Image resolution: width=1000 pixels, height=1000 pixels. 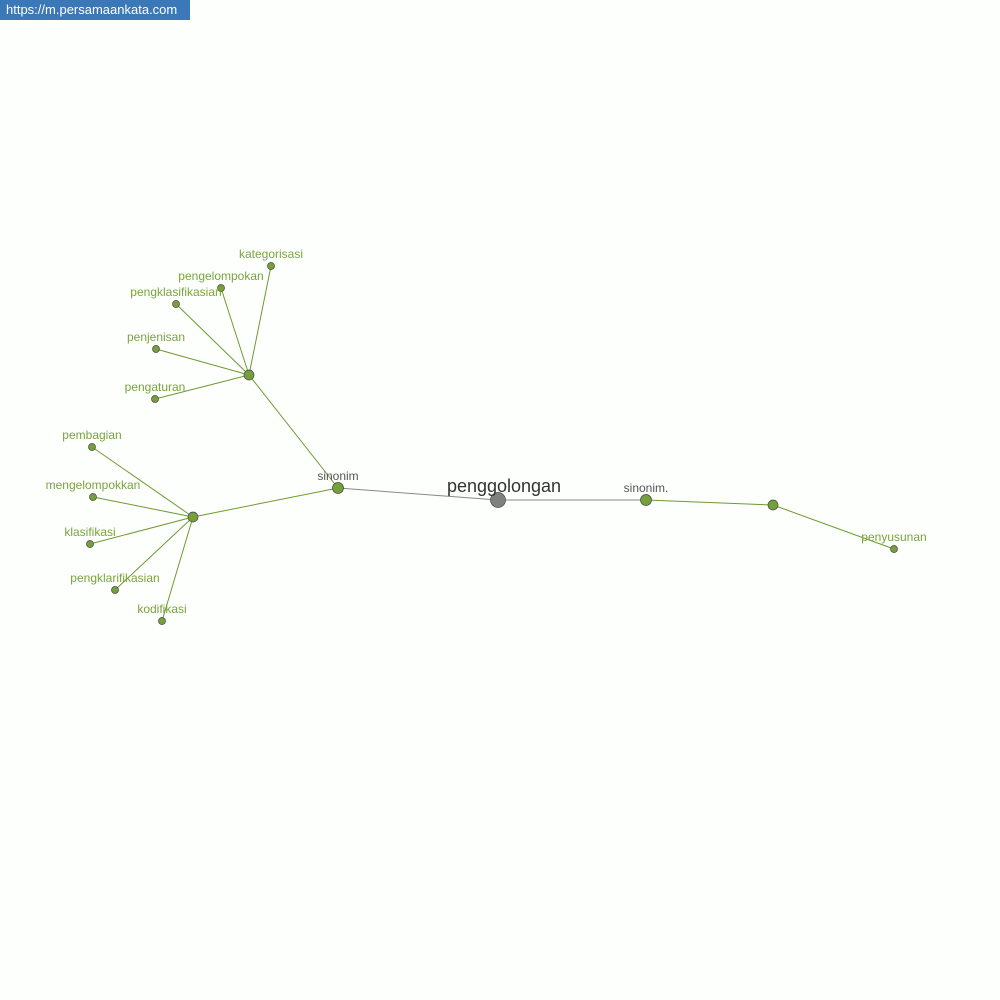 I want to click on edge-hA-l4, so click(x=202, y=362).